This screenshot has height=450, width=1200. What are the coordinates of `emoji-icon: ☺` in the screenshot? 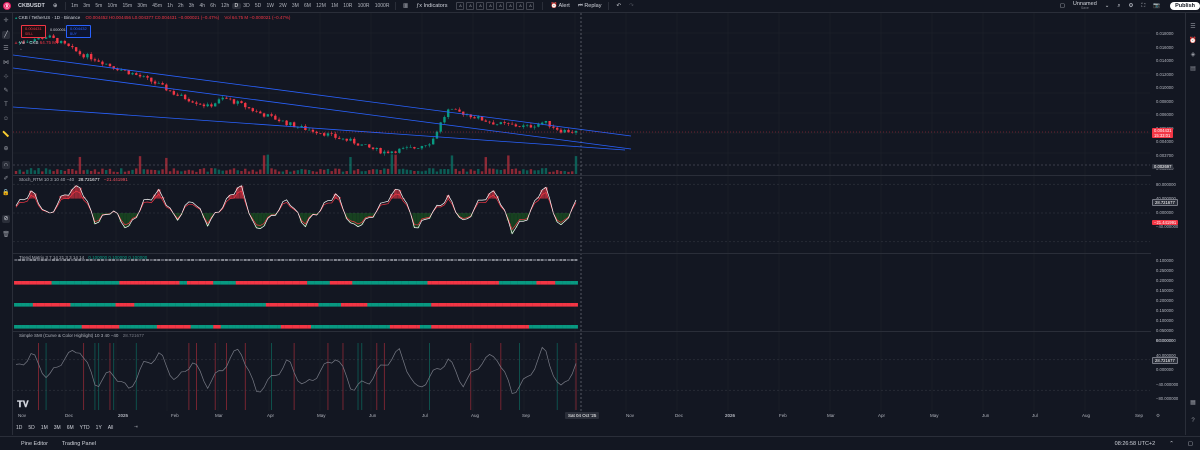 It's located at (6, 119).